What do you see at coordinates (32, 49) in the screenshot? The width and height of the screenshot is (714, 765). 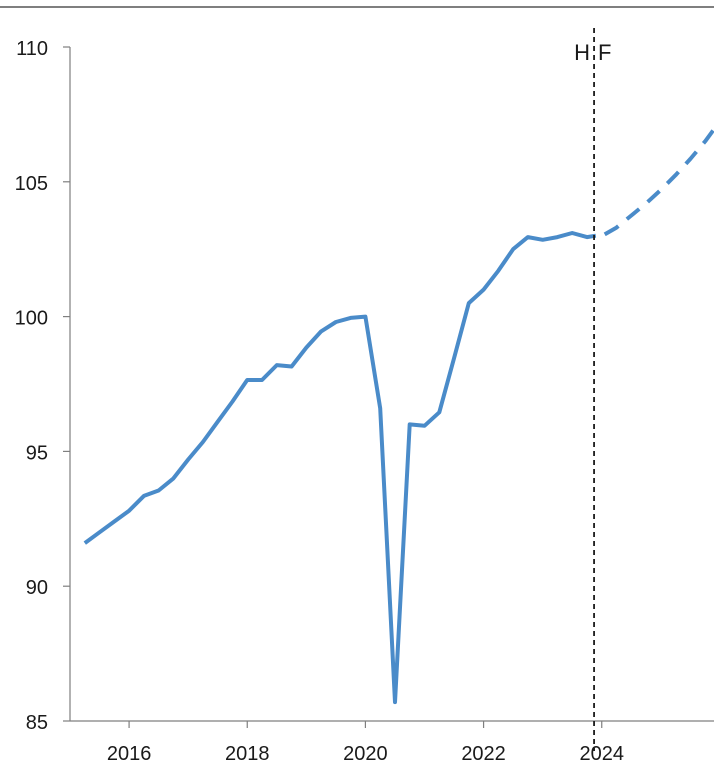 I see `y-tick-label: 110` at bounding box center [32, 49].